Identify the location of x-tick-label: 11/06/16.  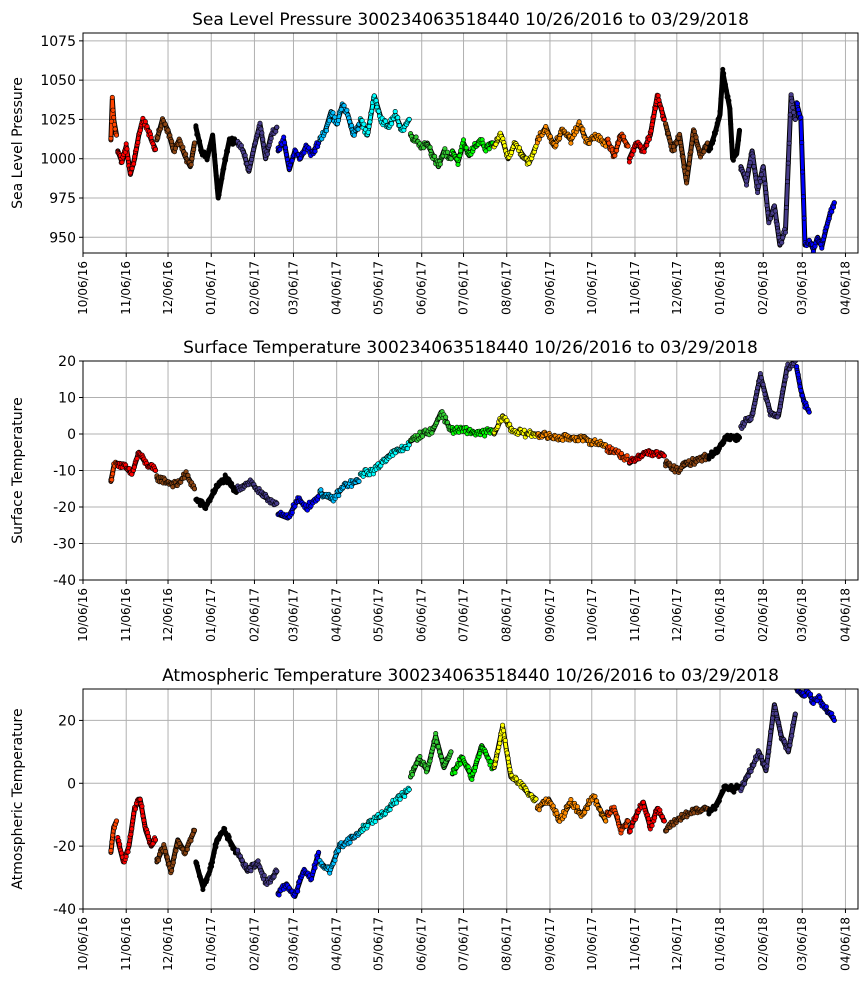
(126, 288).